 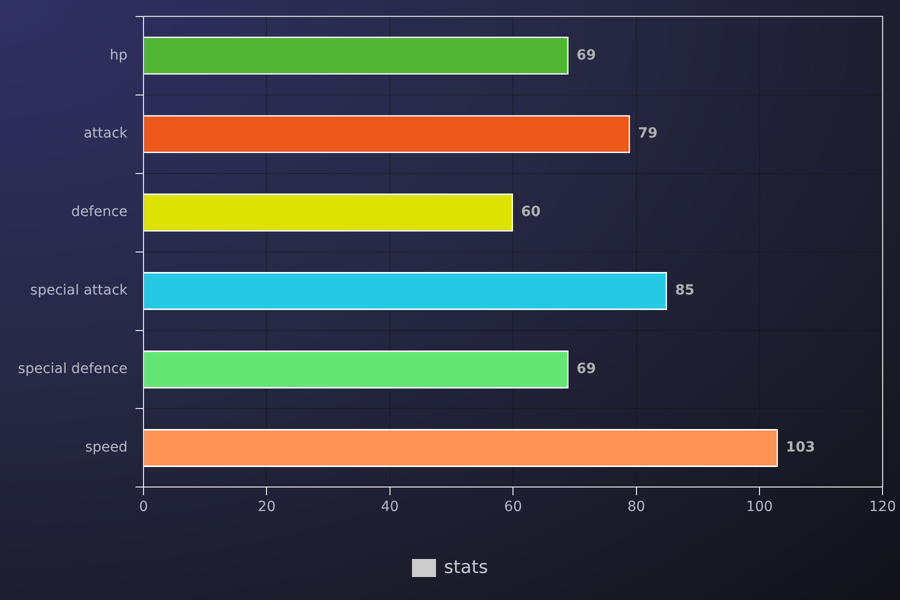 What do you see at coordinates (389, 507) in the screenshot?
I see `x-tick-label: 40` at bounding box center [389, 507].